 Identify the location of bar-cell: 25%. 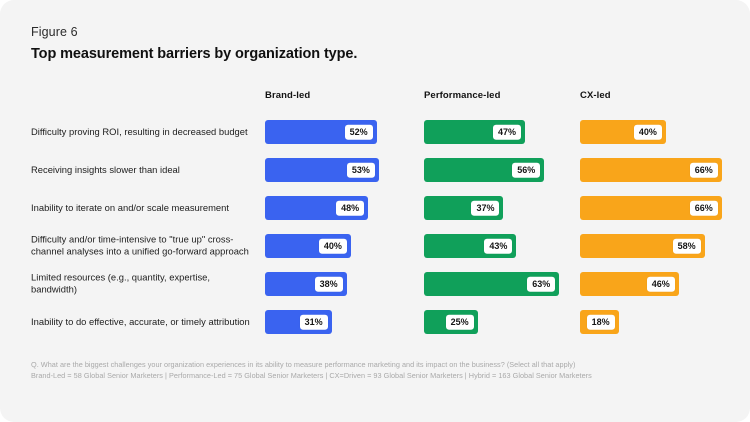
(451, 322).